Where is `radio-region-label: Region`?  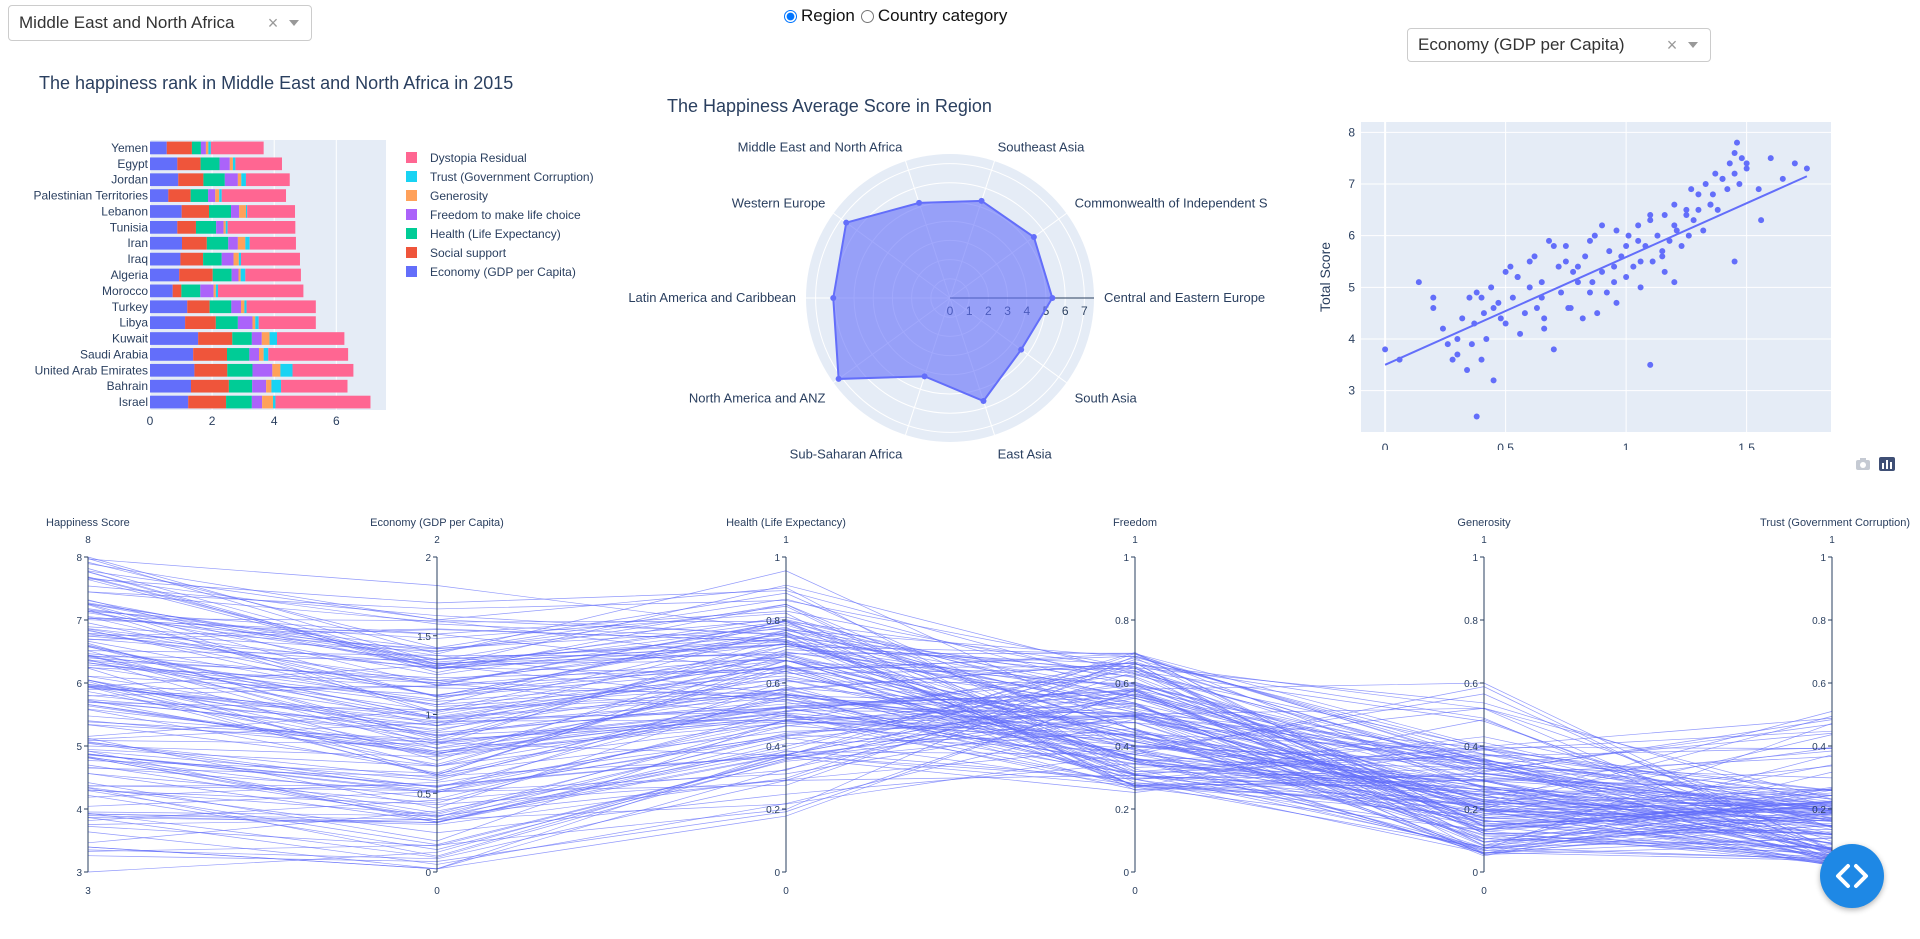
radio-region-label: Region is located at coordinates (828, 15).